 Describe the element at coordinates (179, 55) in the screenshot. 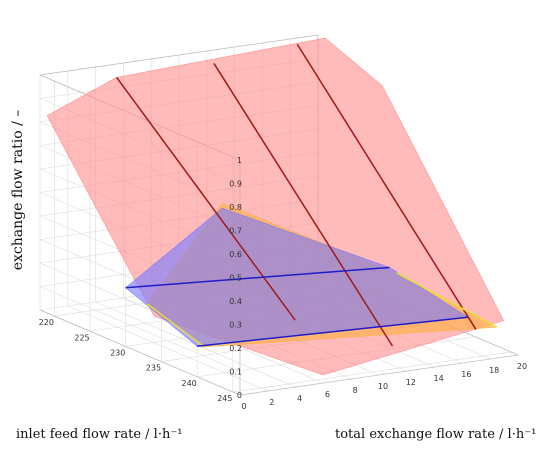

I see `box-edge` at that location.